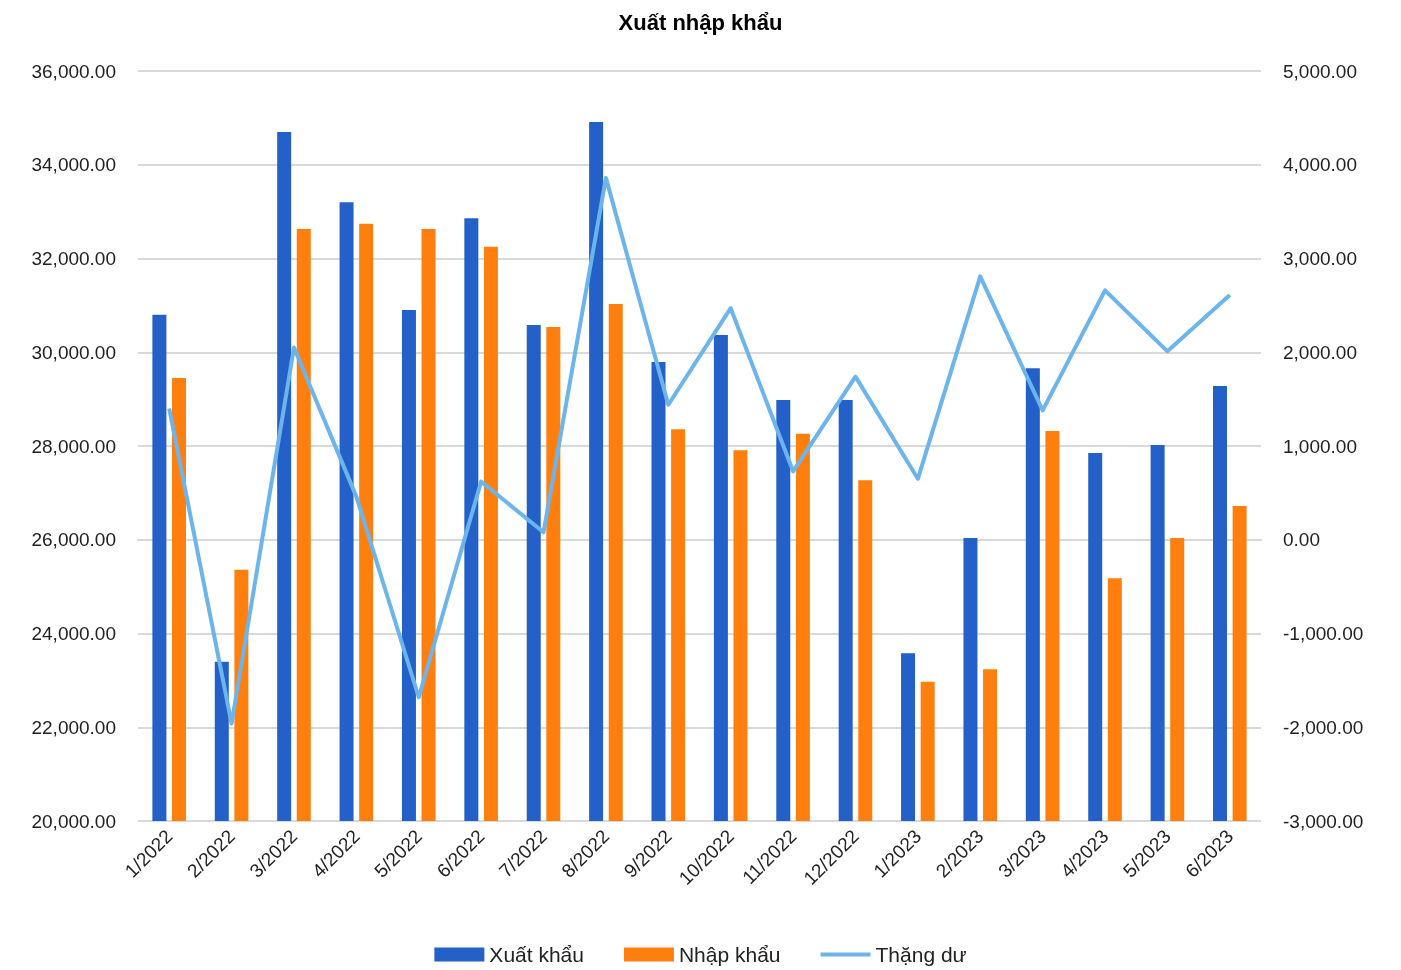  What do you see at coordinates (1323, 821) in the screenshot?
I see `y2-tick-label: -3,000.00` at bounding box center [1323, 821].